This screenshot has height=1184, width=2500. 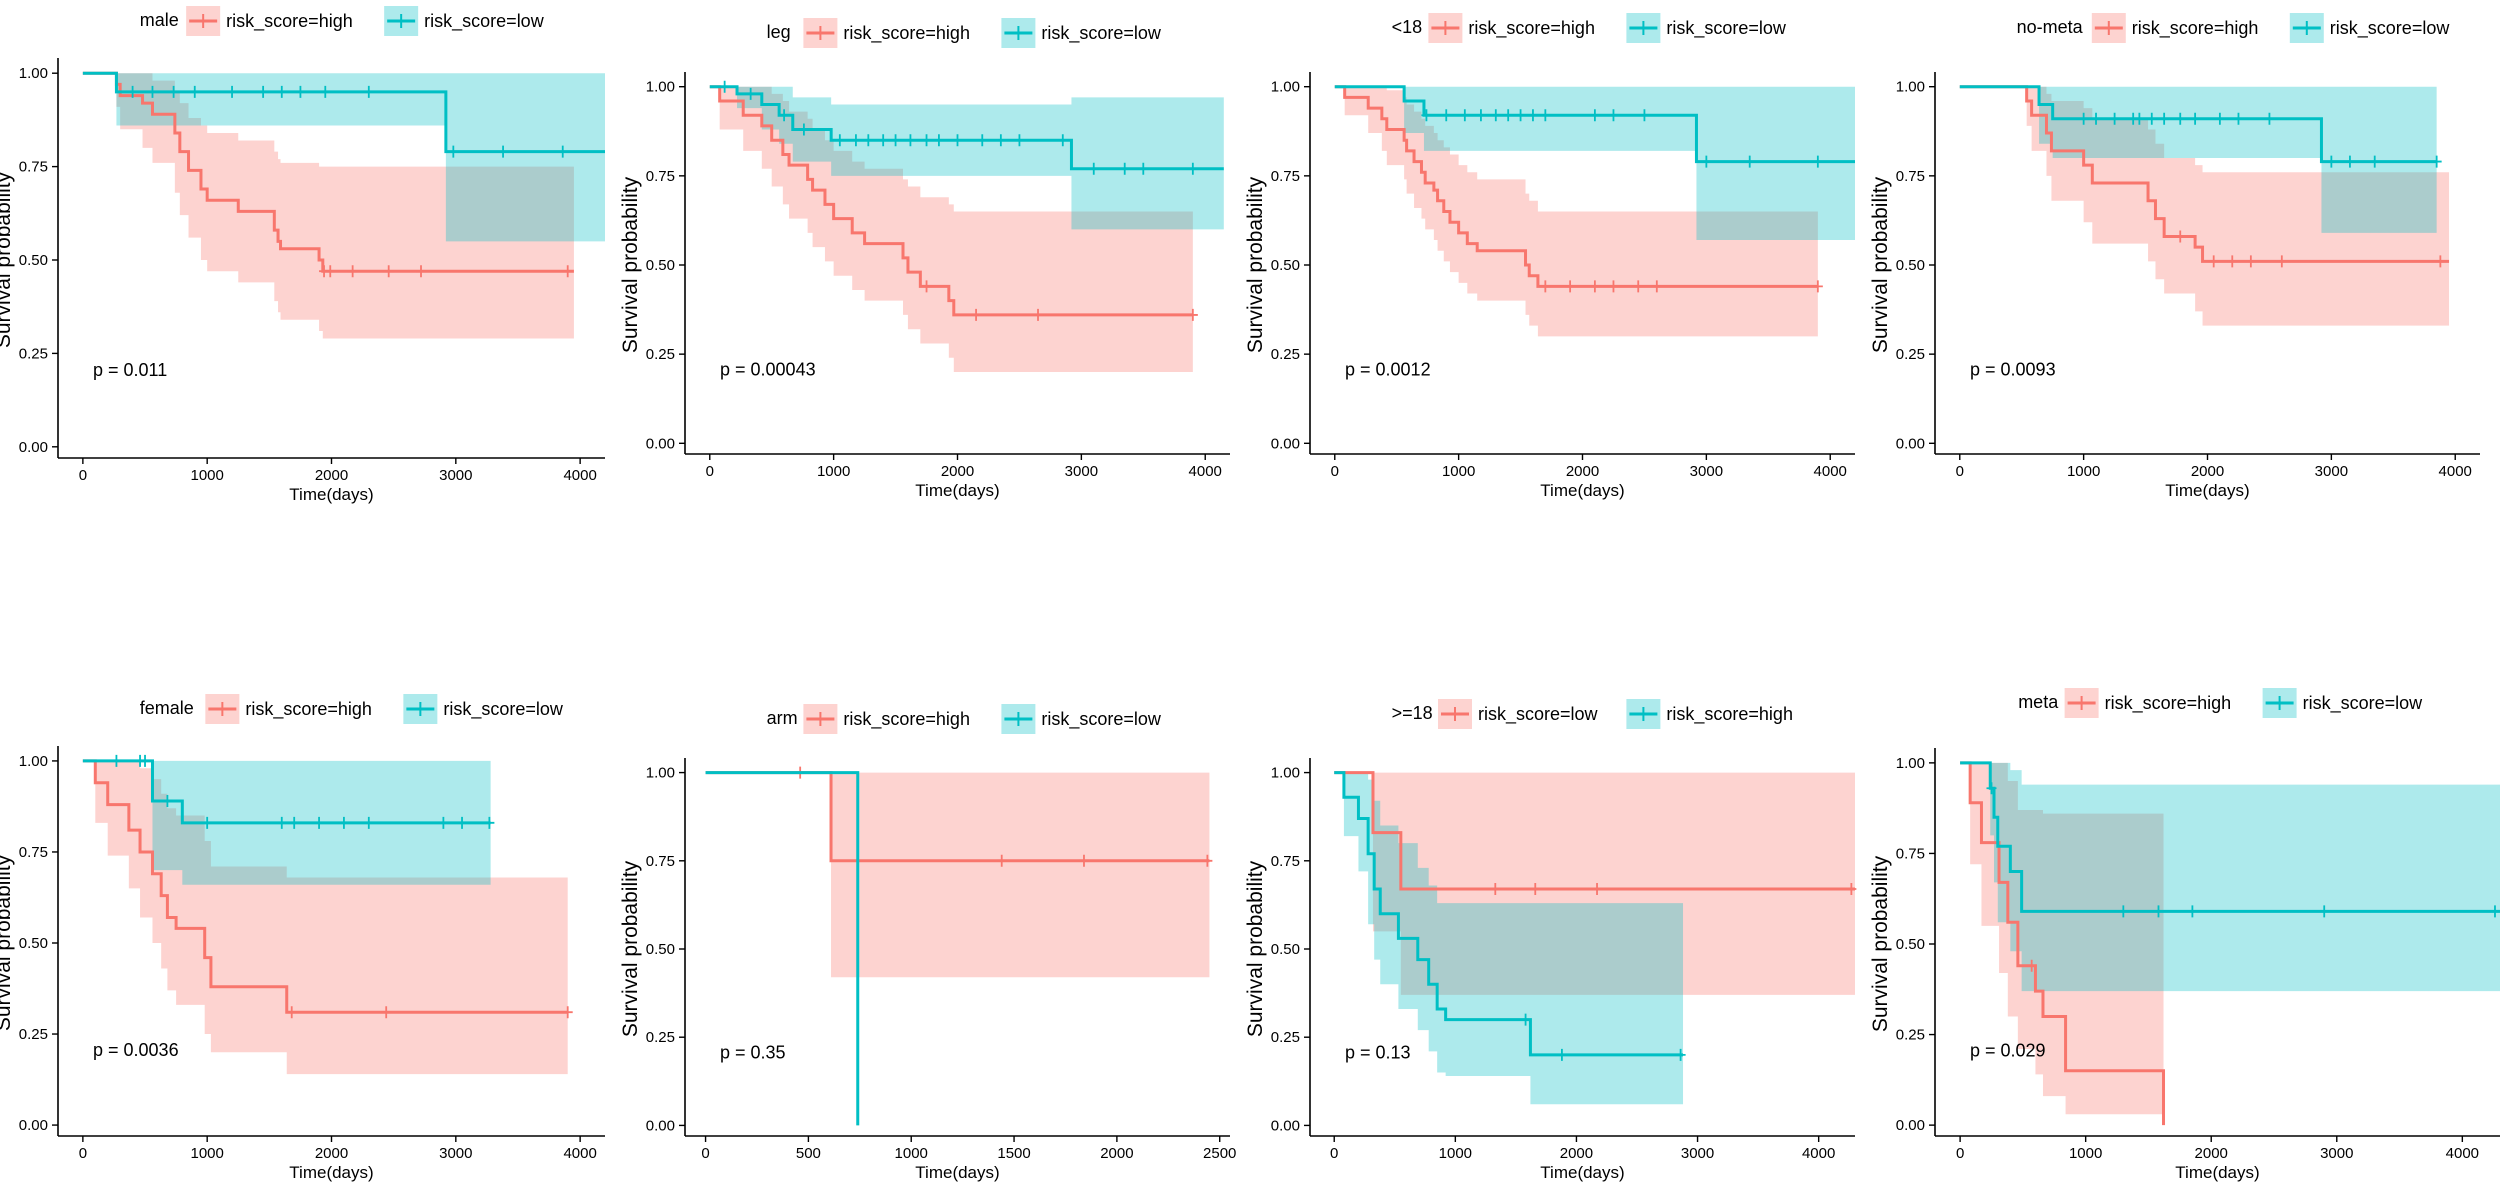 What do you see at coordinates (2008, 1050) in the screenshot?
I see `p-value-label: p = 0.029` at bounding box center [2008, 1050].